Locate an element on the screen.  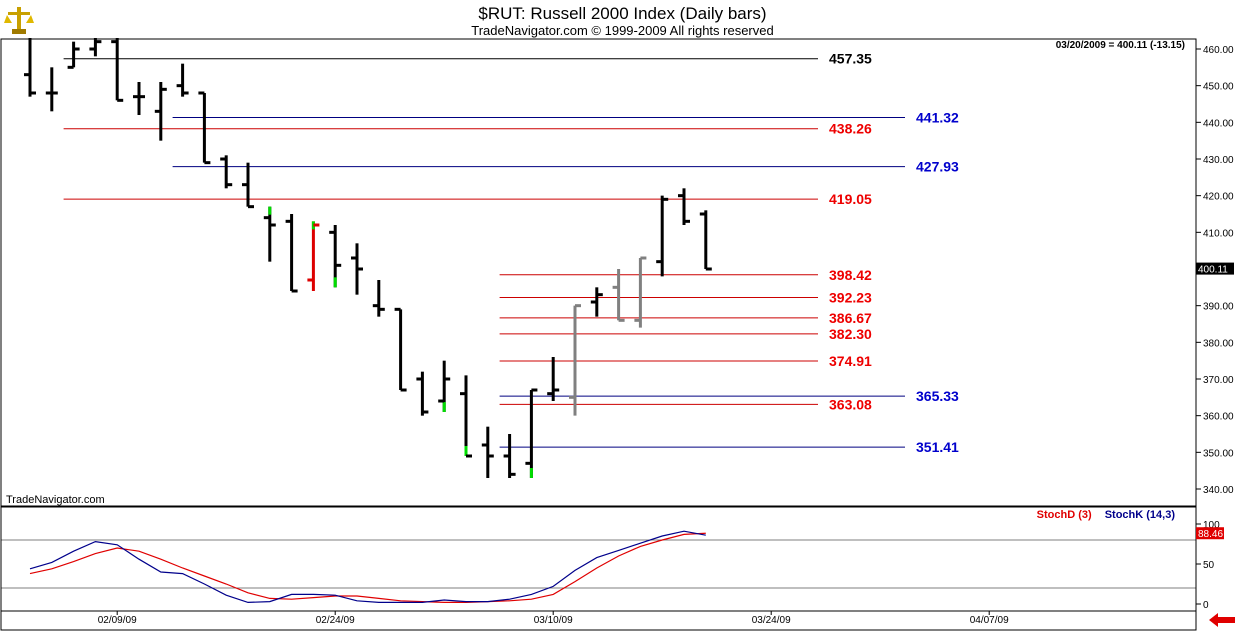
stoch-last-badge is located at coordinates (1210, 533).